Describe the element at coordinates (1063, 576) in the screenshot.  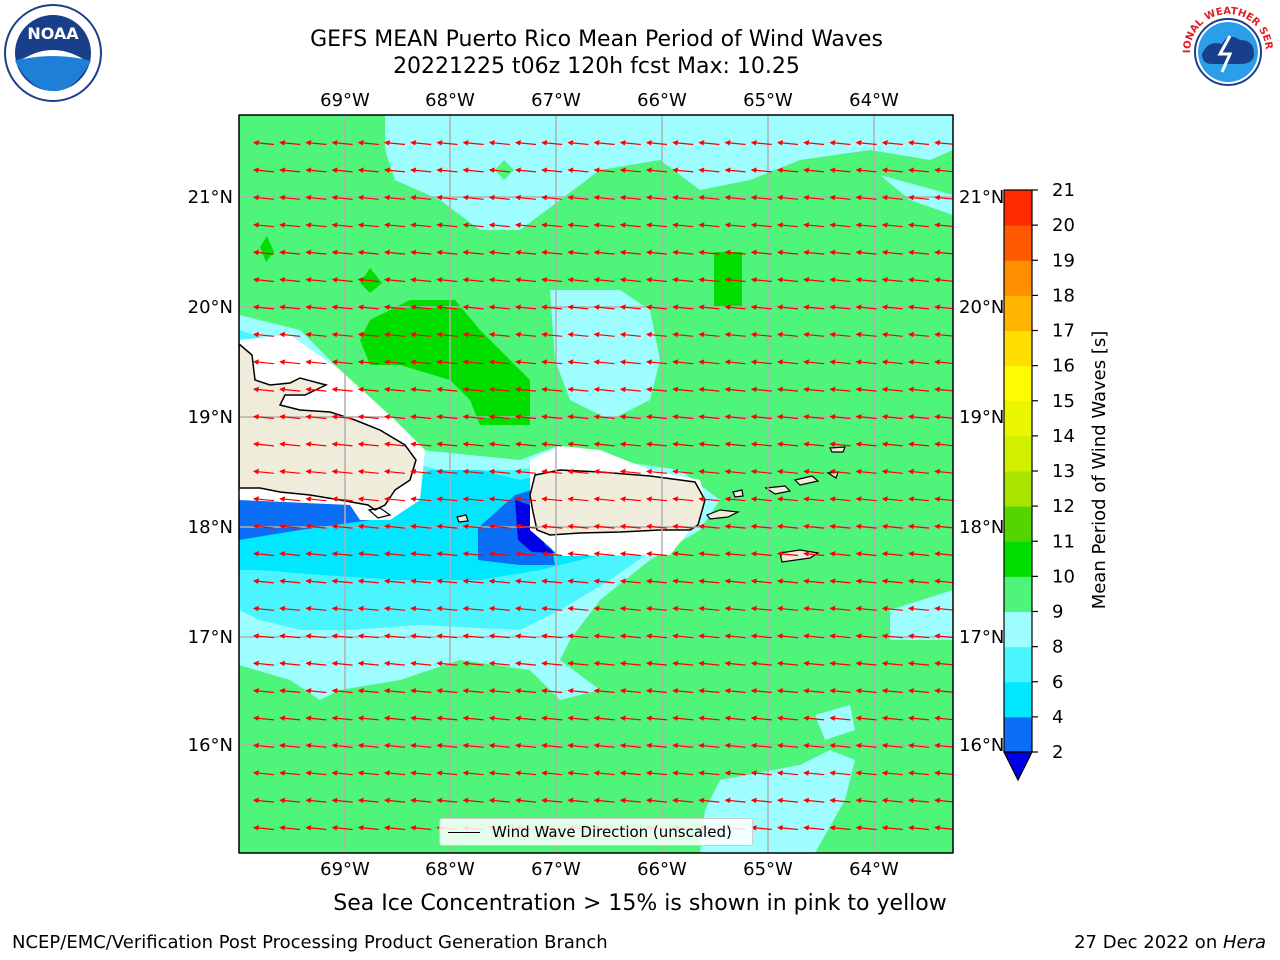
I see `colorbar-tick-label: 10` at that location.